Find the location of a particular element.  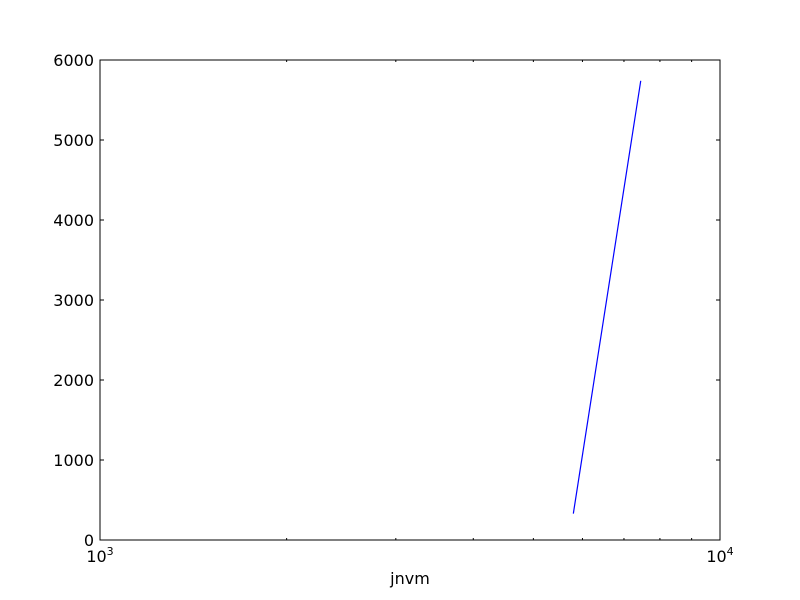

x-tick-label: 10⁴ is located at coordinates (719, 555).